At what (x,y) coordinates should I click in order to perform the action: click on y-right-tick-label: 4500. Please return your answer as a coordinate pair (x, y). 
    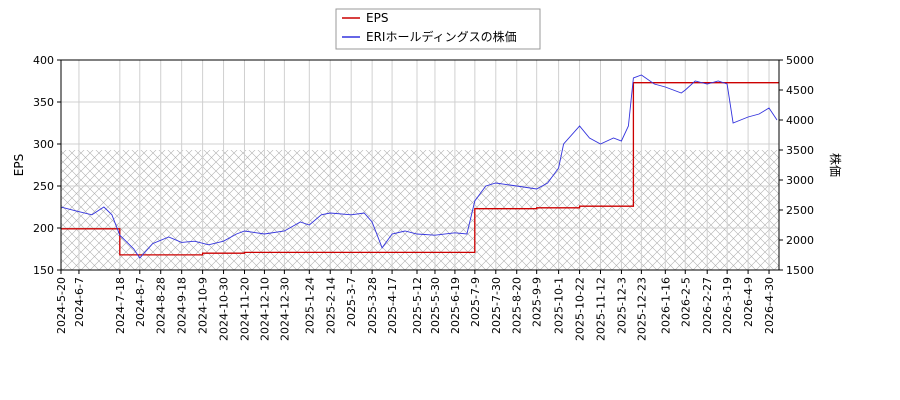
    Looking at the image, I should click on (800, 90).